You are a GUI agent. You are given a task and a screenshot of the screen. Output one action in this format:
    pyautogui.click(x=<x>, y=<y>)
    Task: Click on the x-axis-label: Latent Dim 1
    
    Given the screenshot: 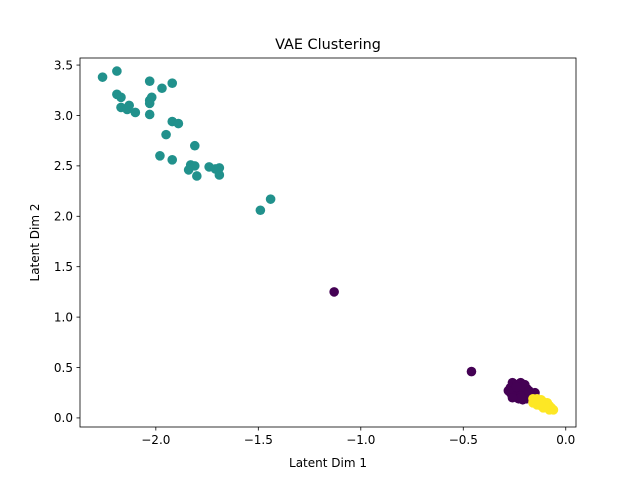 What is the action you would take?
    pyautogui.click(x=328, y=463)
    